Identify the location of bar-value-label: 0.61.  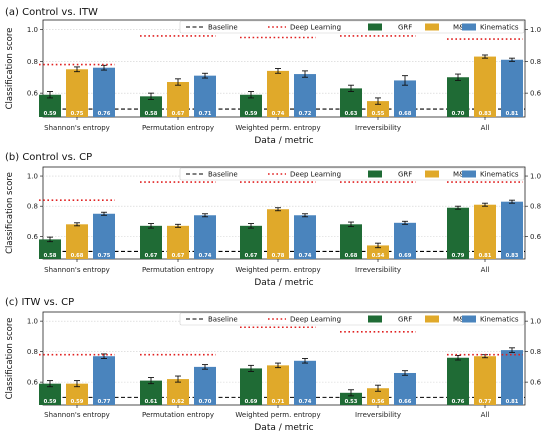
(151, 402).